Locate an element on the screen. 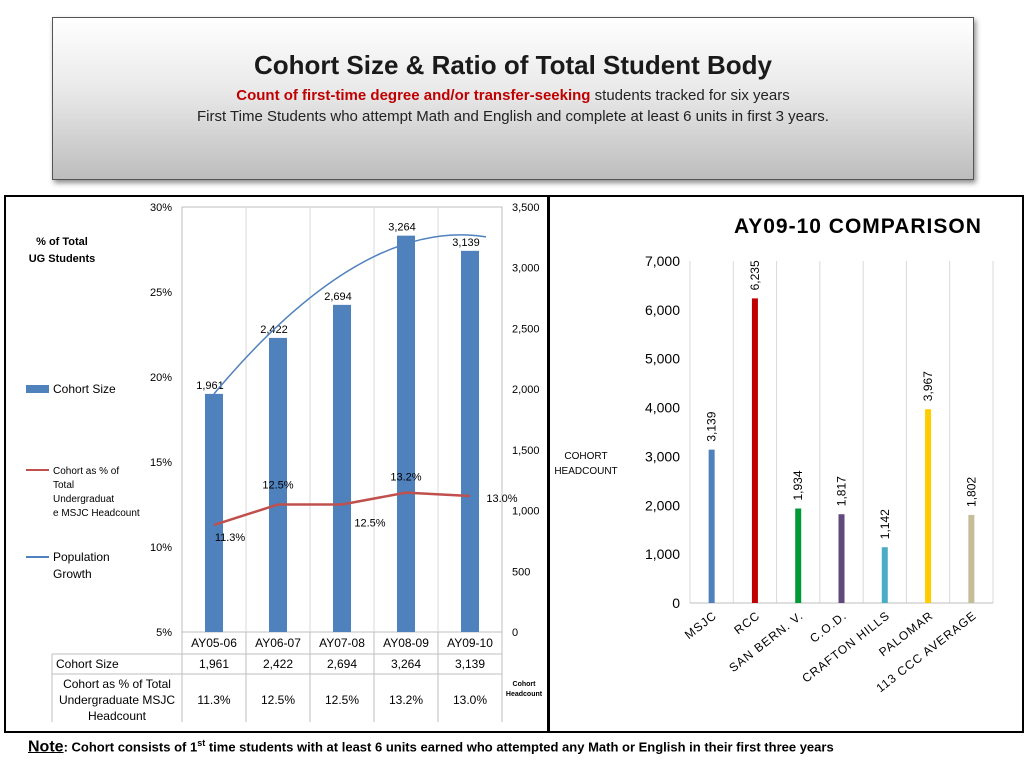 Image resolution: width=1024 pixels, height=768 pixels. cohort-axis-label-line2: HEADCOUNT is located at coordinates (585, 471).